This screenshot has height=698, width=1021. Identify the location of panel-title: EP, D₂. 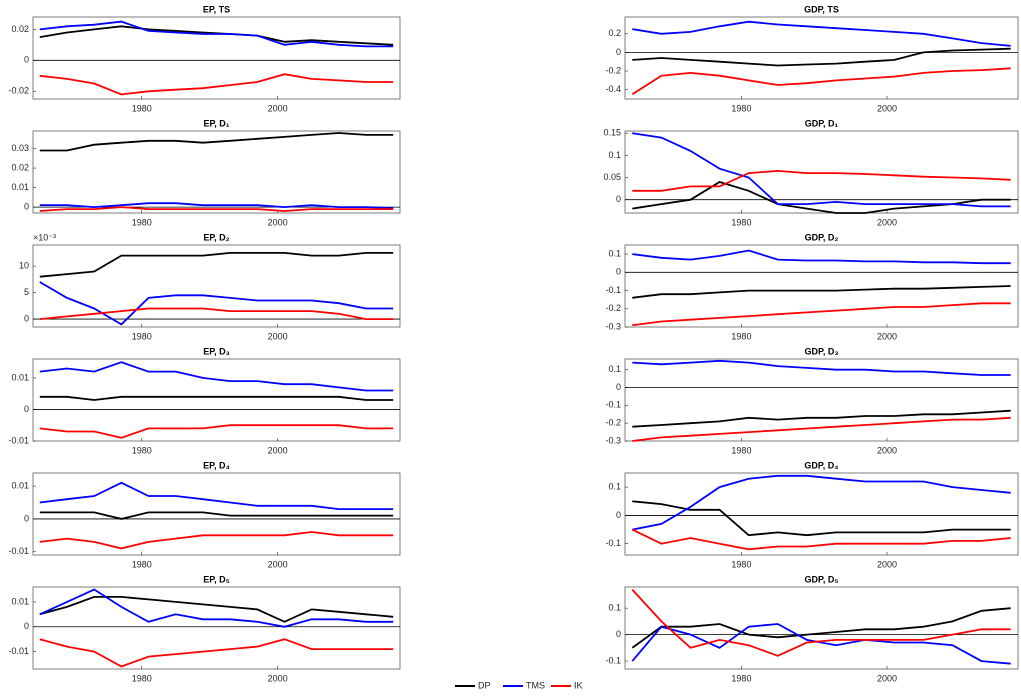
(216, 237).